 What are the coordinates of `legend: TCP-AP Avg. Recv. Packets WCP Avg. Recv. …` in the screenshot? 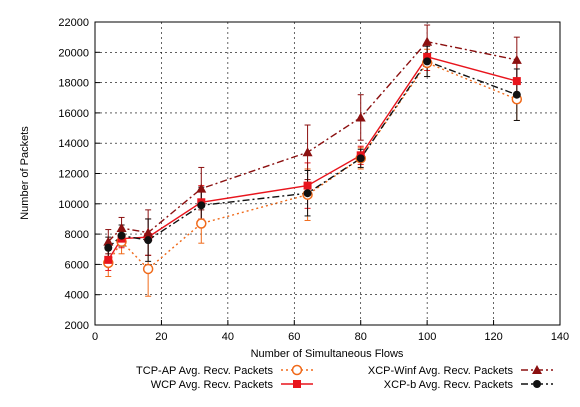 It's located at (344, 377).